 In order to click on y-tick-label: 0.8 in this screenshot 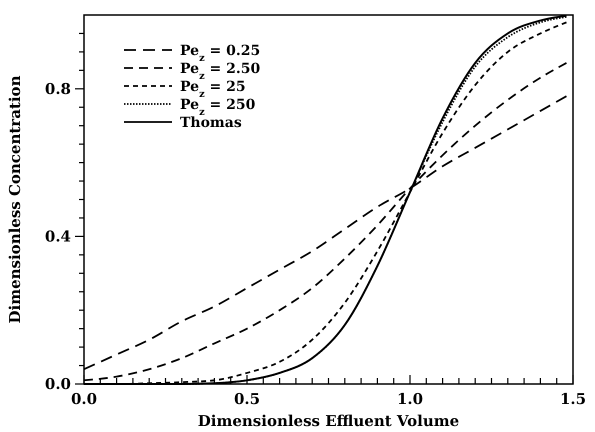, I will do `click(57, 89)`.